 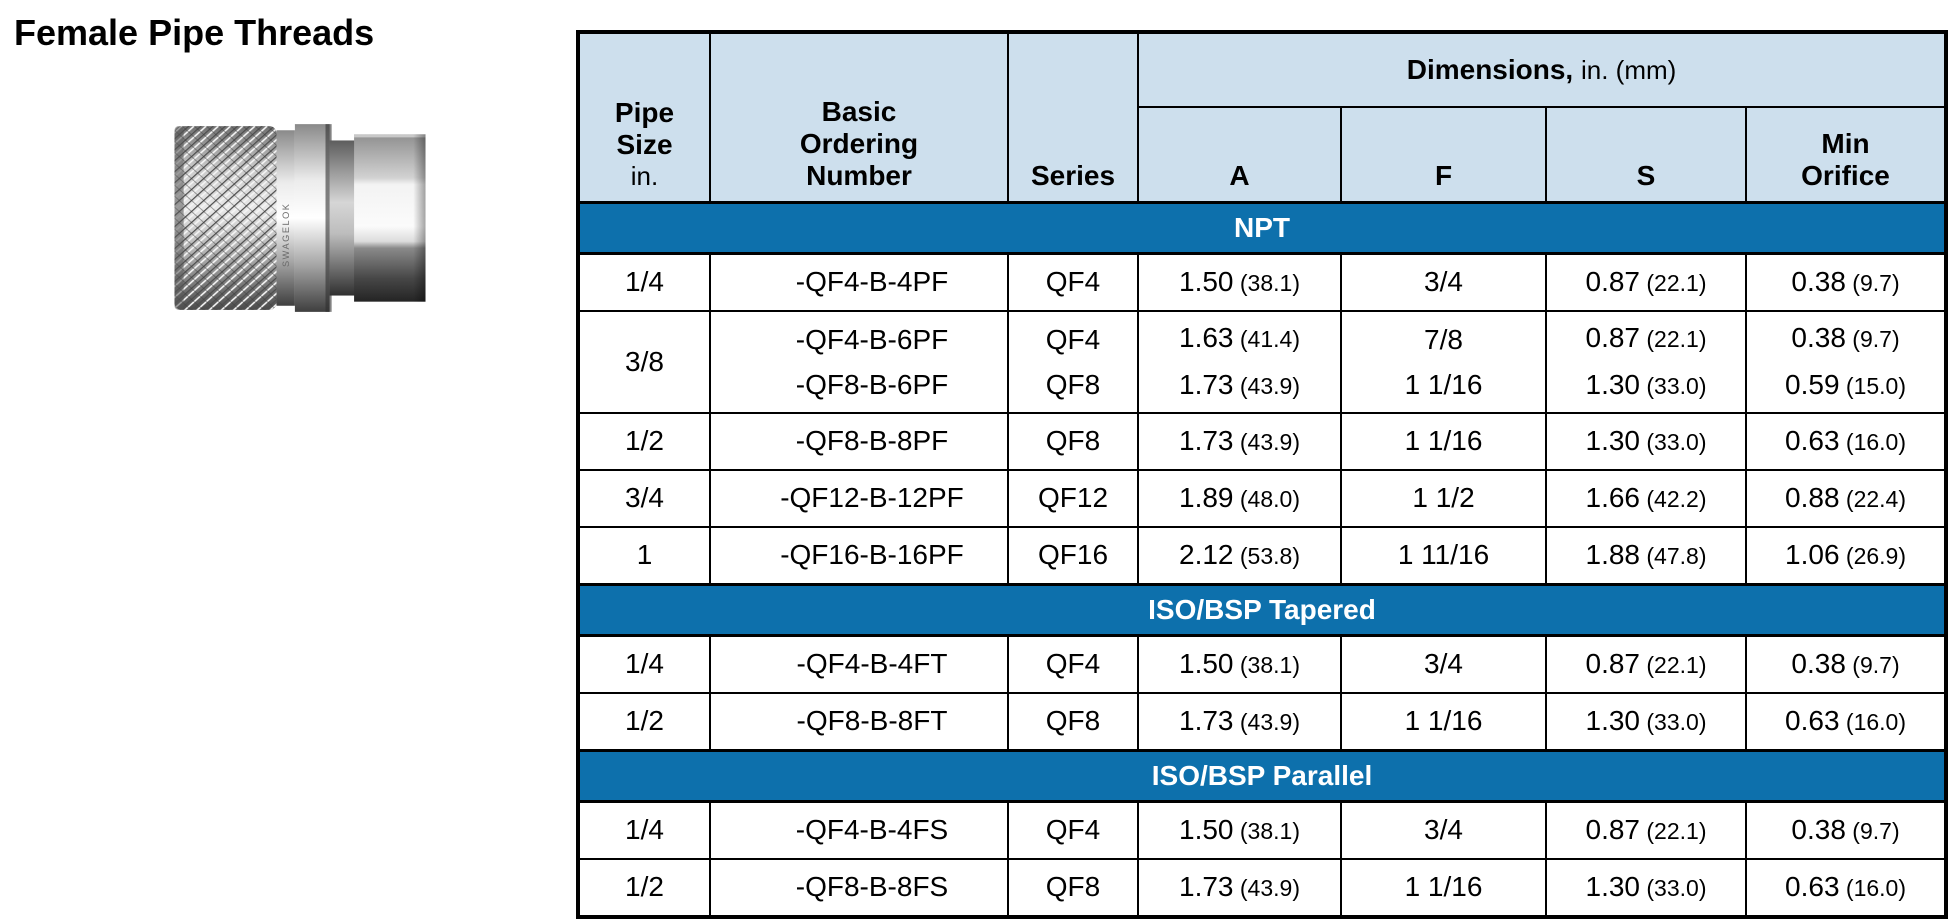 I want to click on ordering-number-header: Basic Ordering Number, so click(x=859, y=117).